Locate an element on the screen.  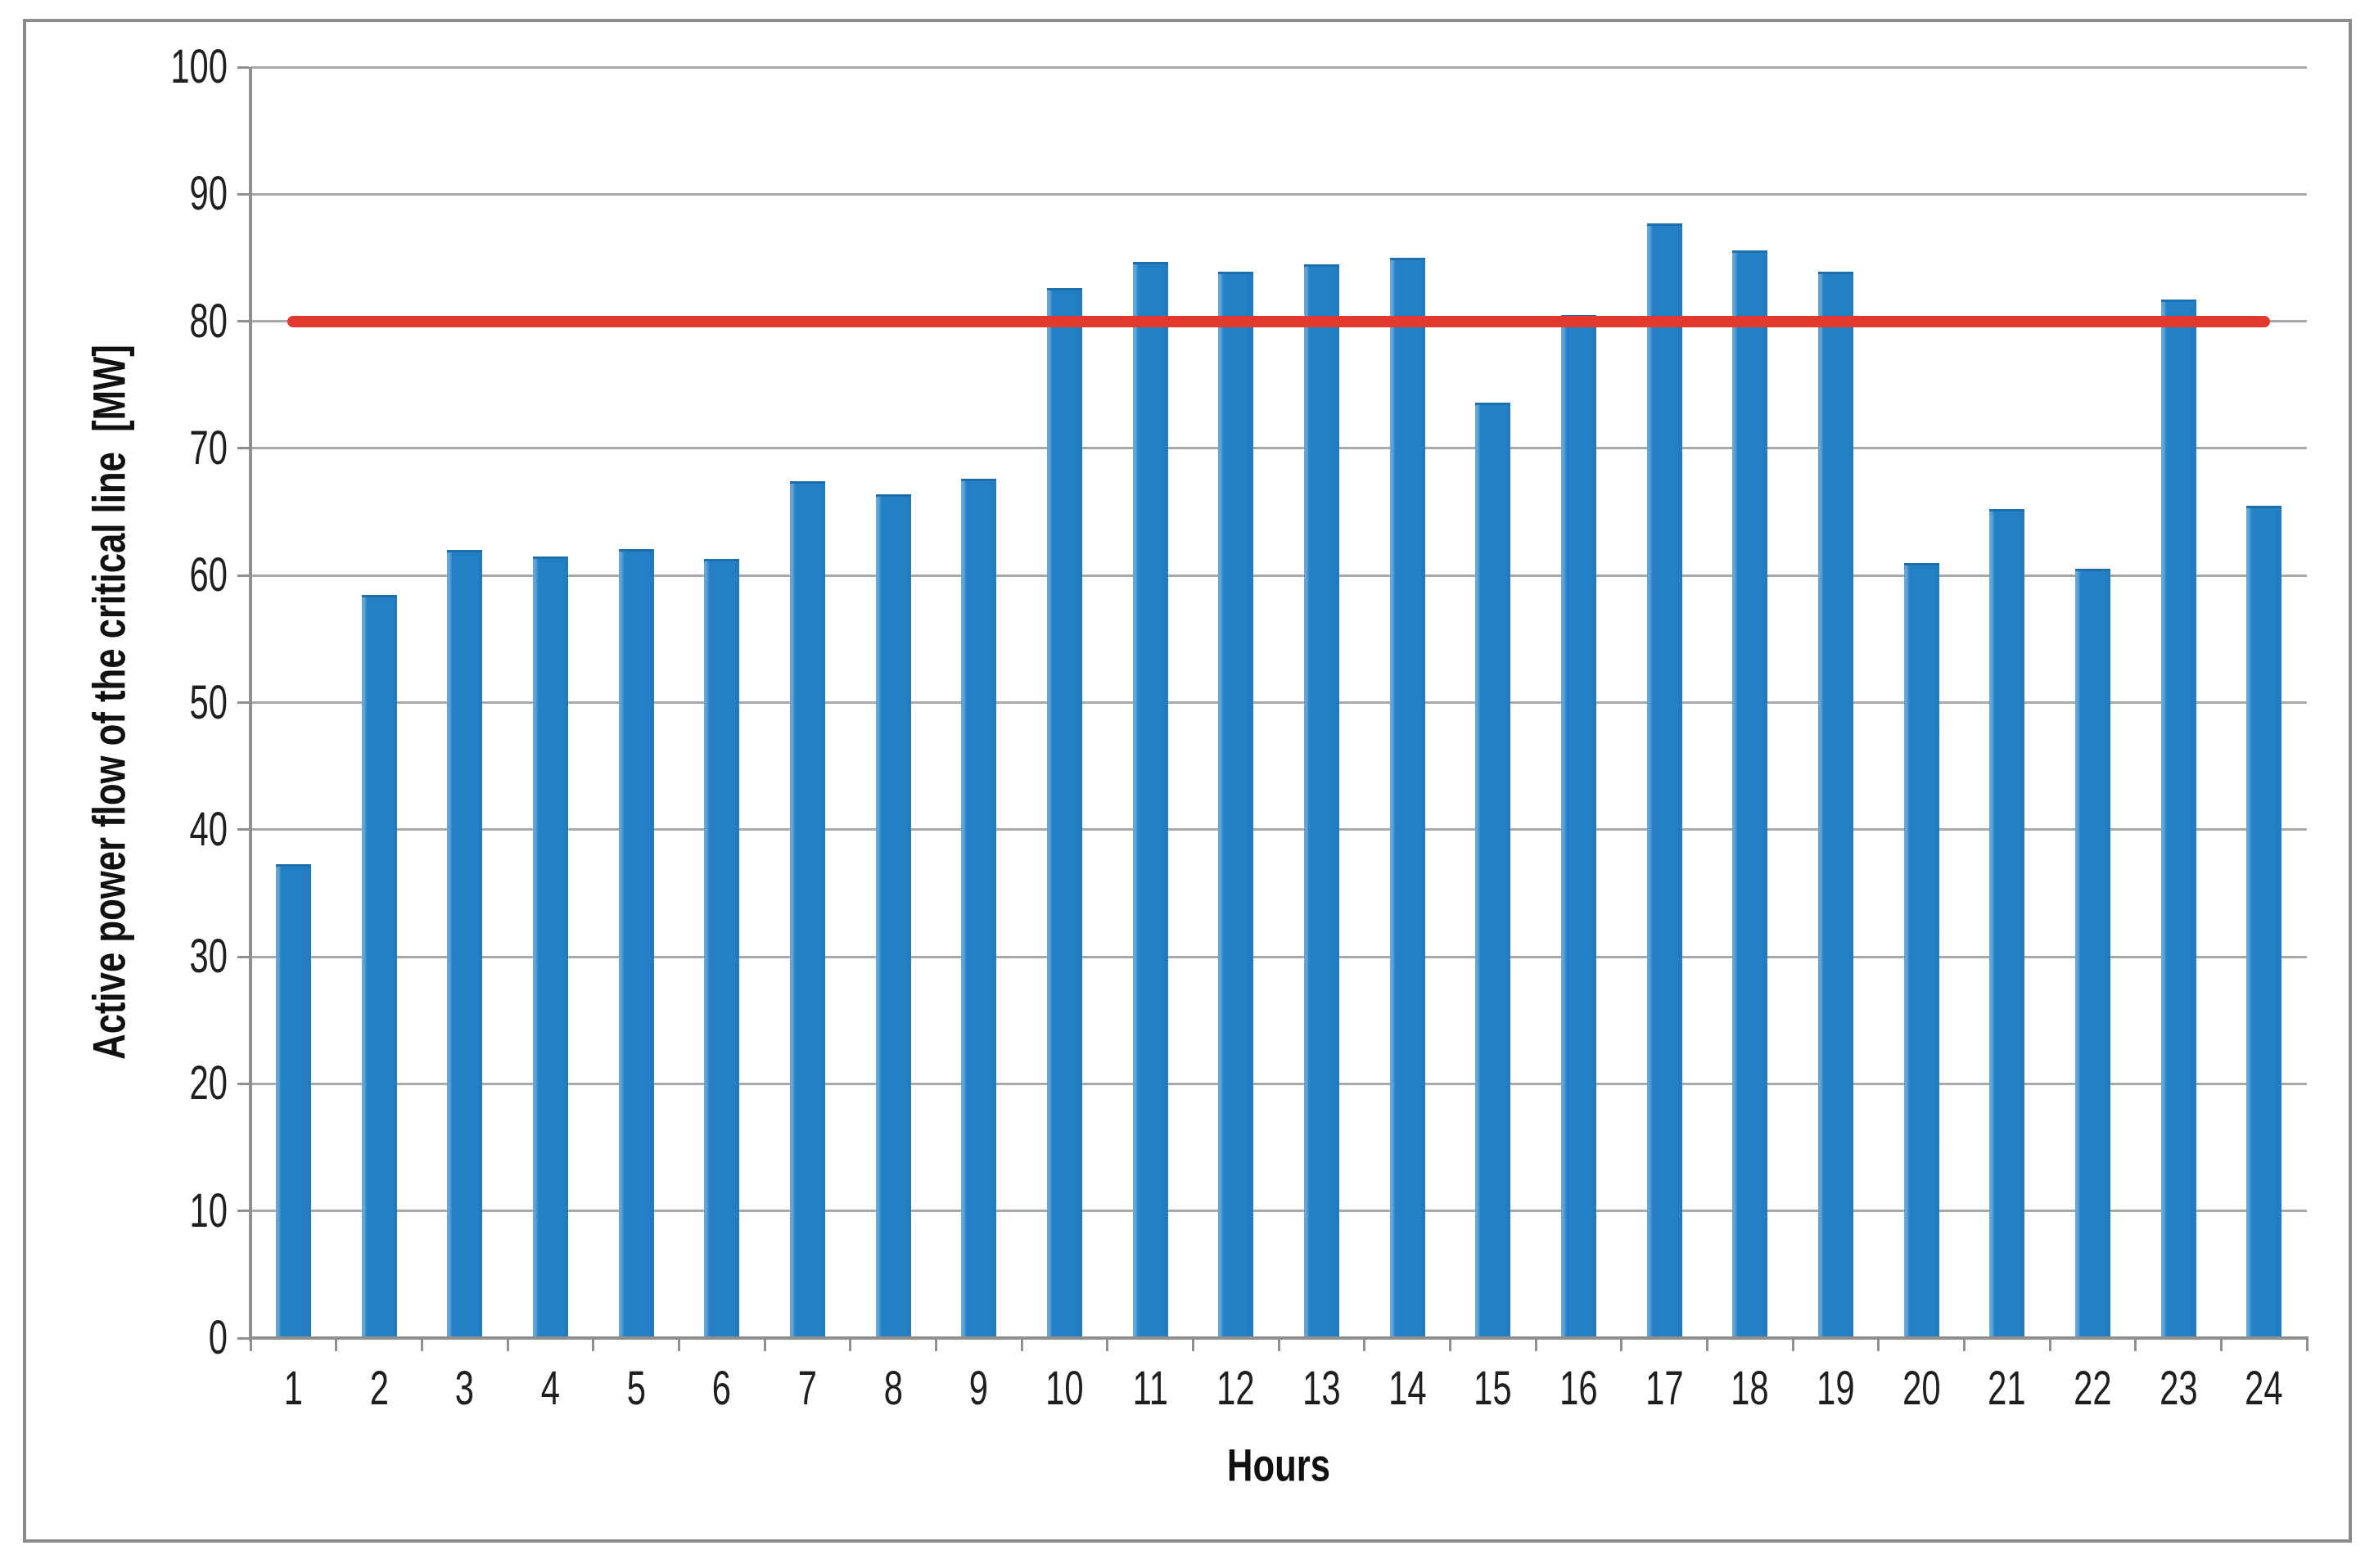
y-tick-label-30: 30 is located at coordinates (208, 957).